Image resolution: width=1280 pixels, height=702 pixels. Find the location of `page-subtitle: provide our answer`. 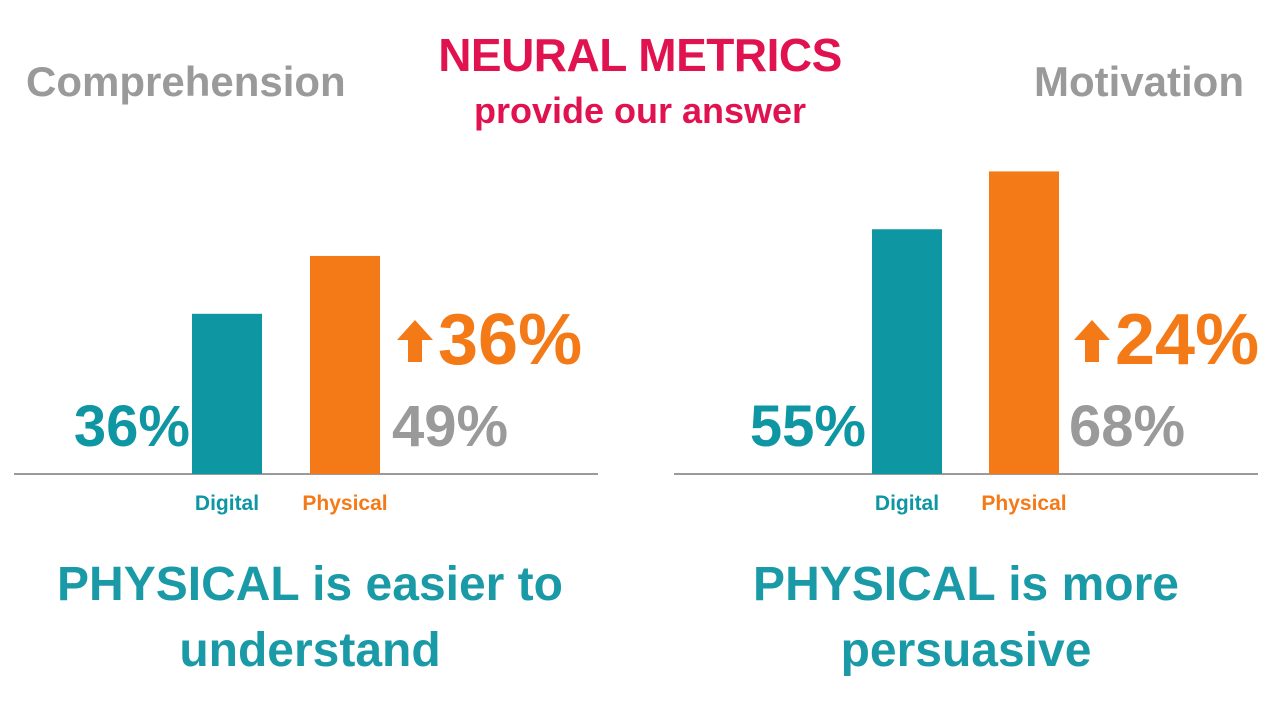

page-subtitle: provide our answer is located at coordinates (640, 110).